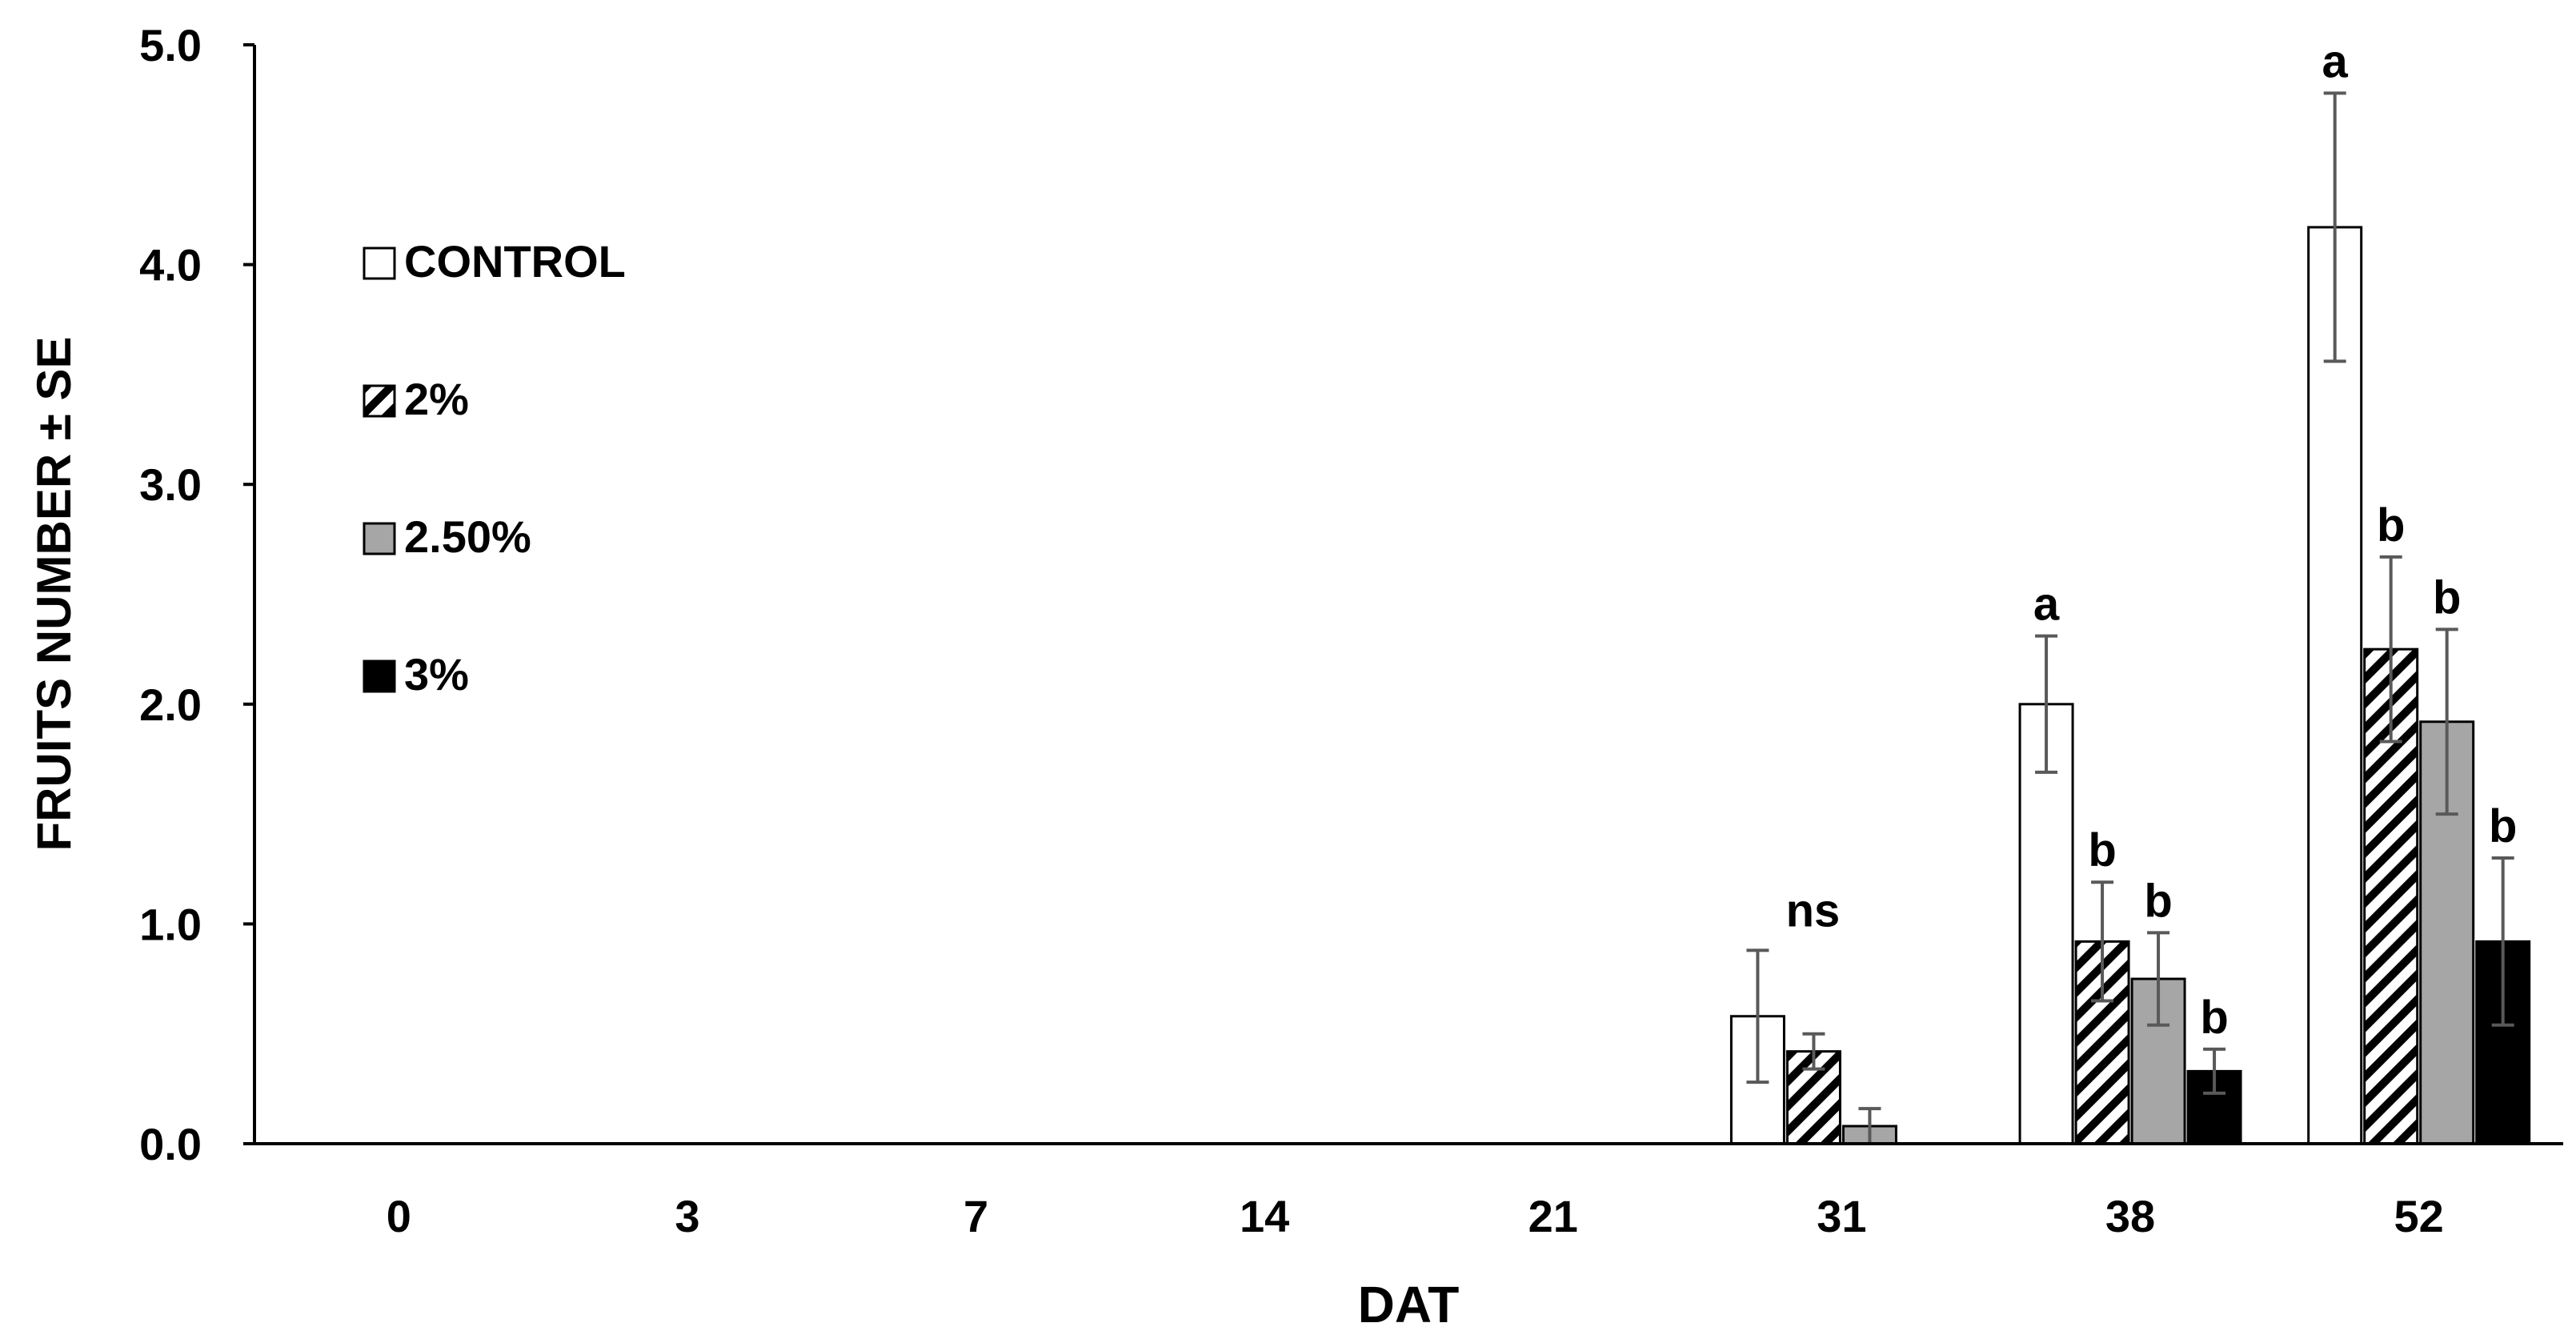  Describe the element at coordinates (1841, 1216) in the screenshot. I see `x-tick-label: 31` at that location.